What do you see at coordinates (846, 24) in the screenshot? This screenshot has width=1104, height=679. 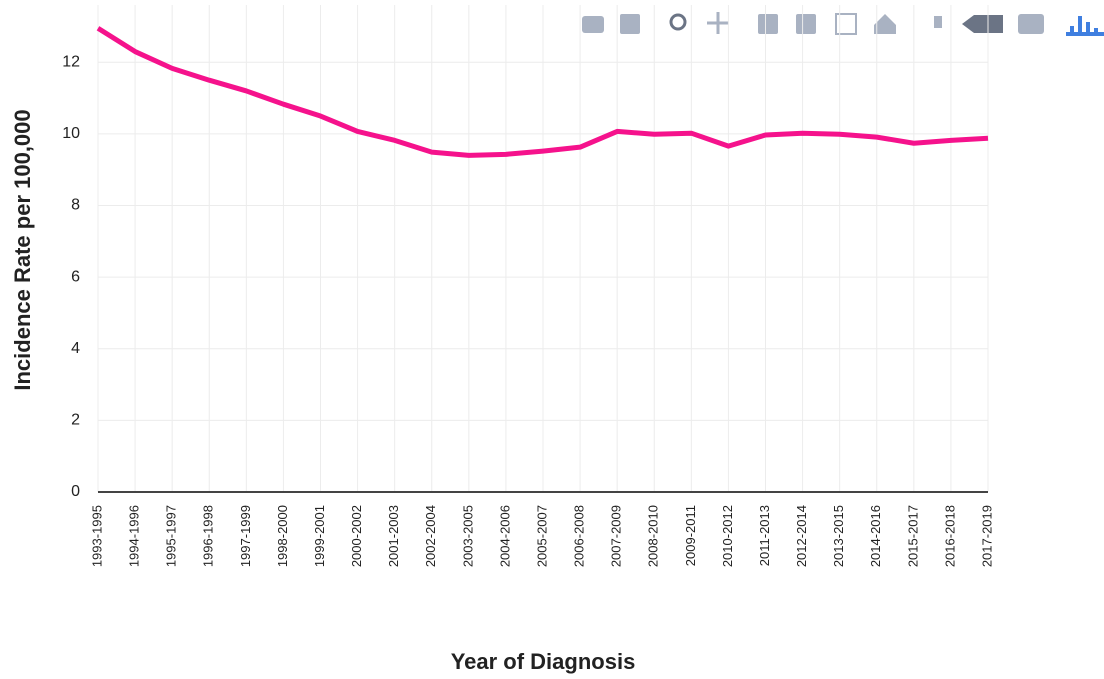 I see `autoscale-icon` at bounding box center [846, 24].